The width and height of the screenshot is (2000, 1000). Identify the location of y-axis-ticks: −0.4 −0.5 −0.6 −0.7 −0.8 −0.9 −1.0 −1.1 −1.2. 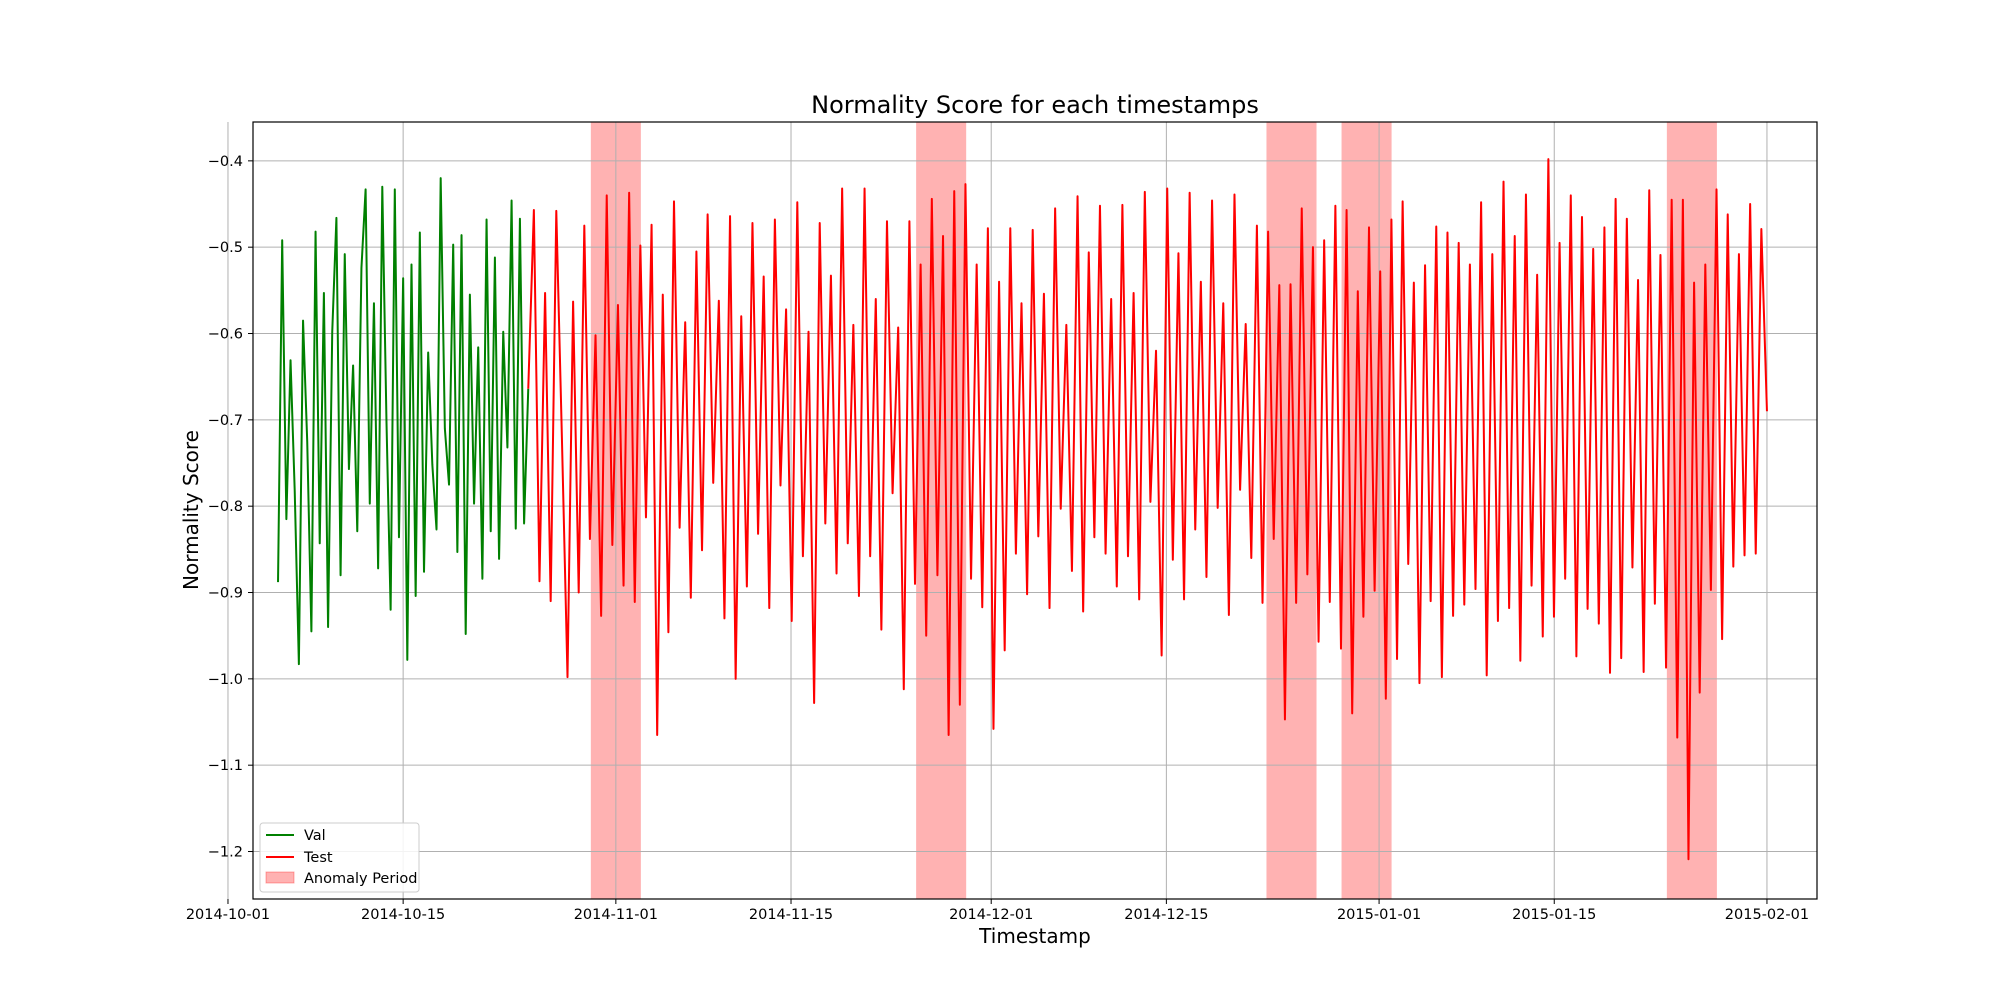
(230, 507).